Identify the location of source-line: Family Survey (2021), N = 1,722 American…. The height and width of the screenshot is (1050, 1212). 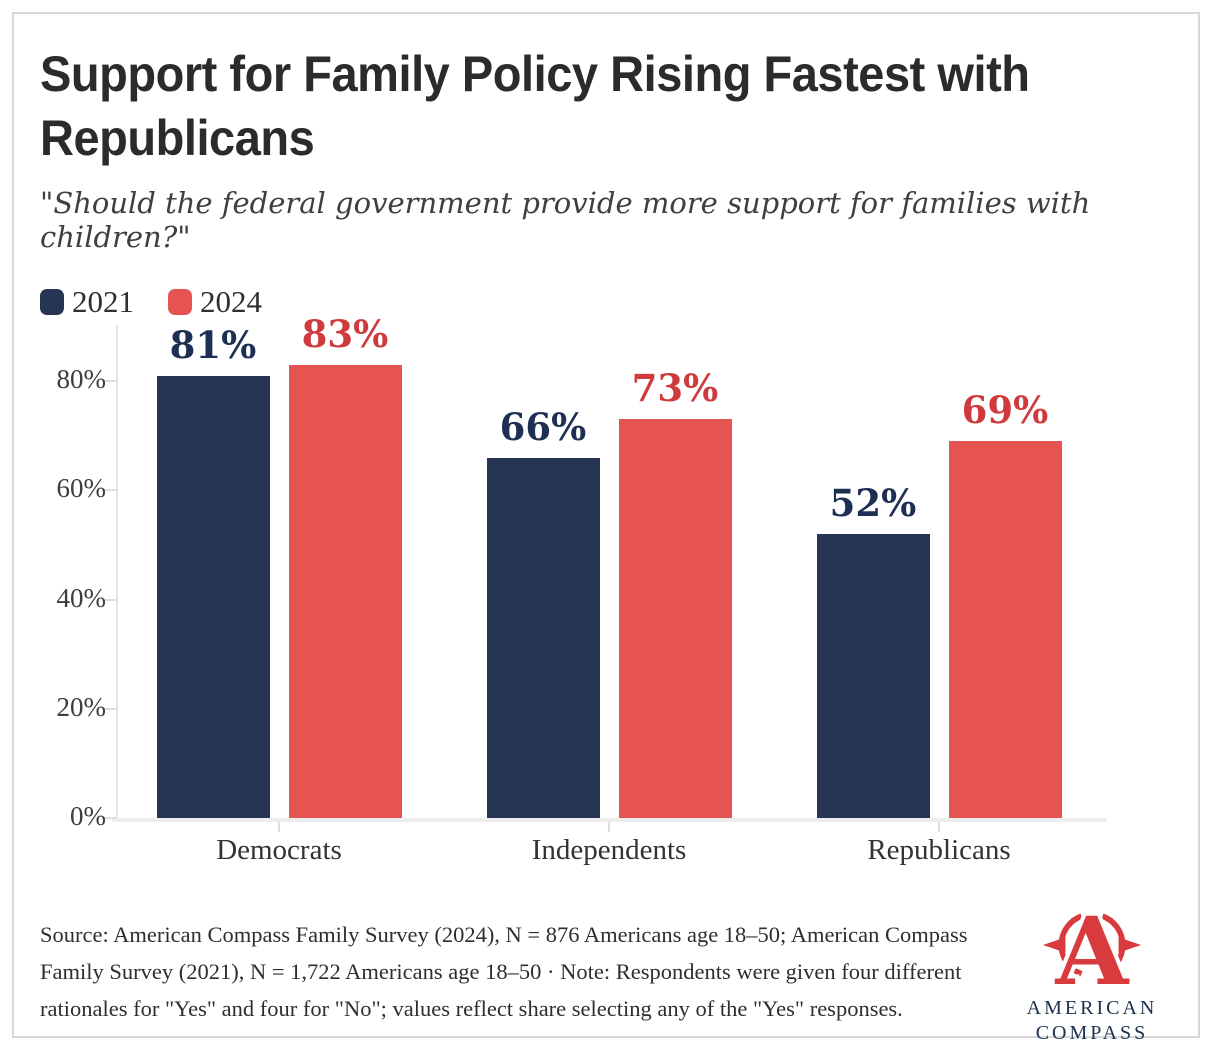
(501, 971).